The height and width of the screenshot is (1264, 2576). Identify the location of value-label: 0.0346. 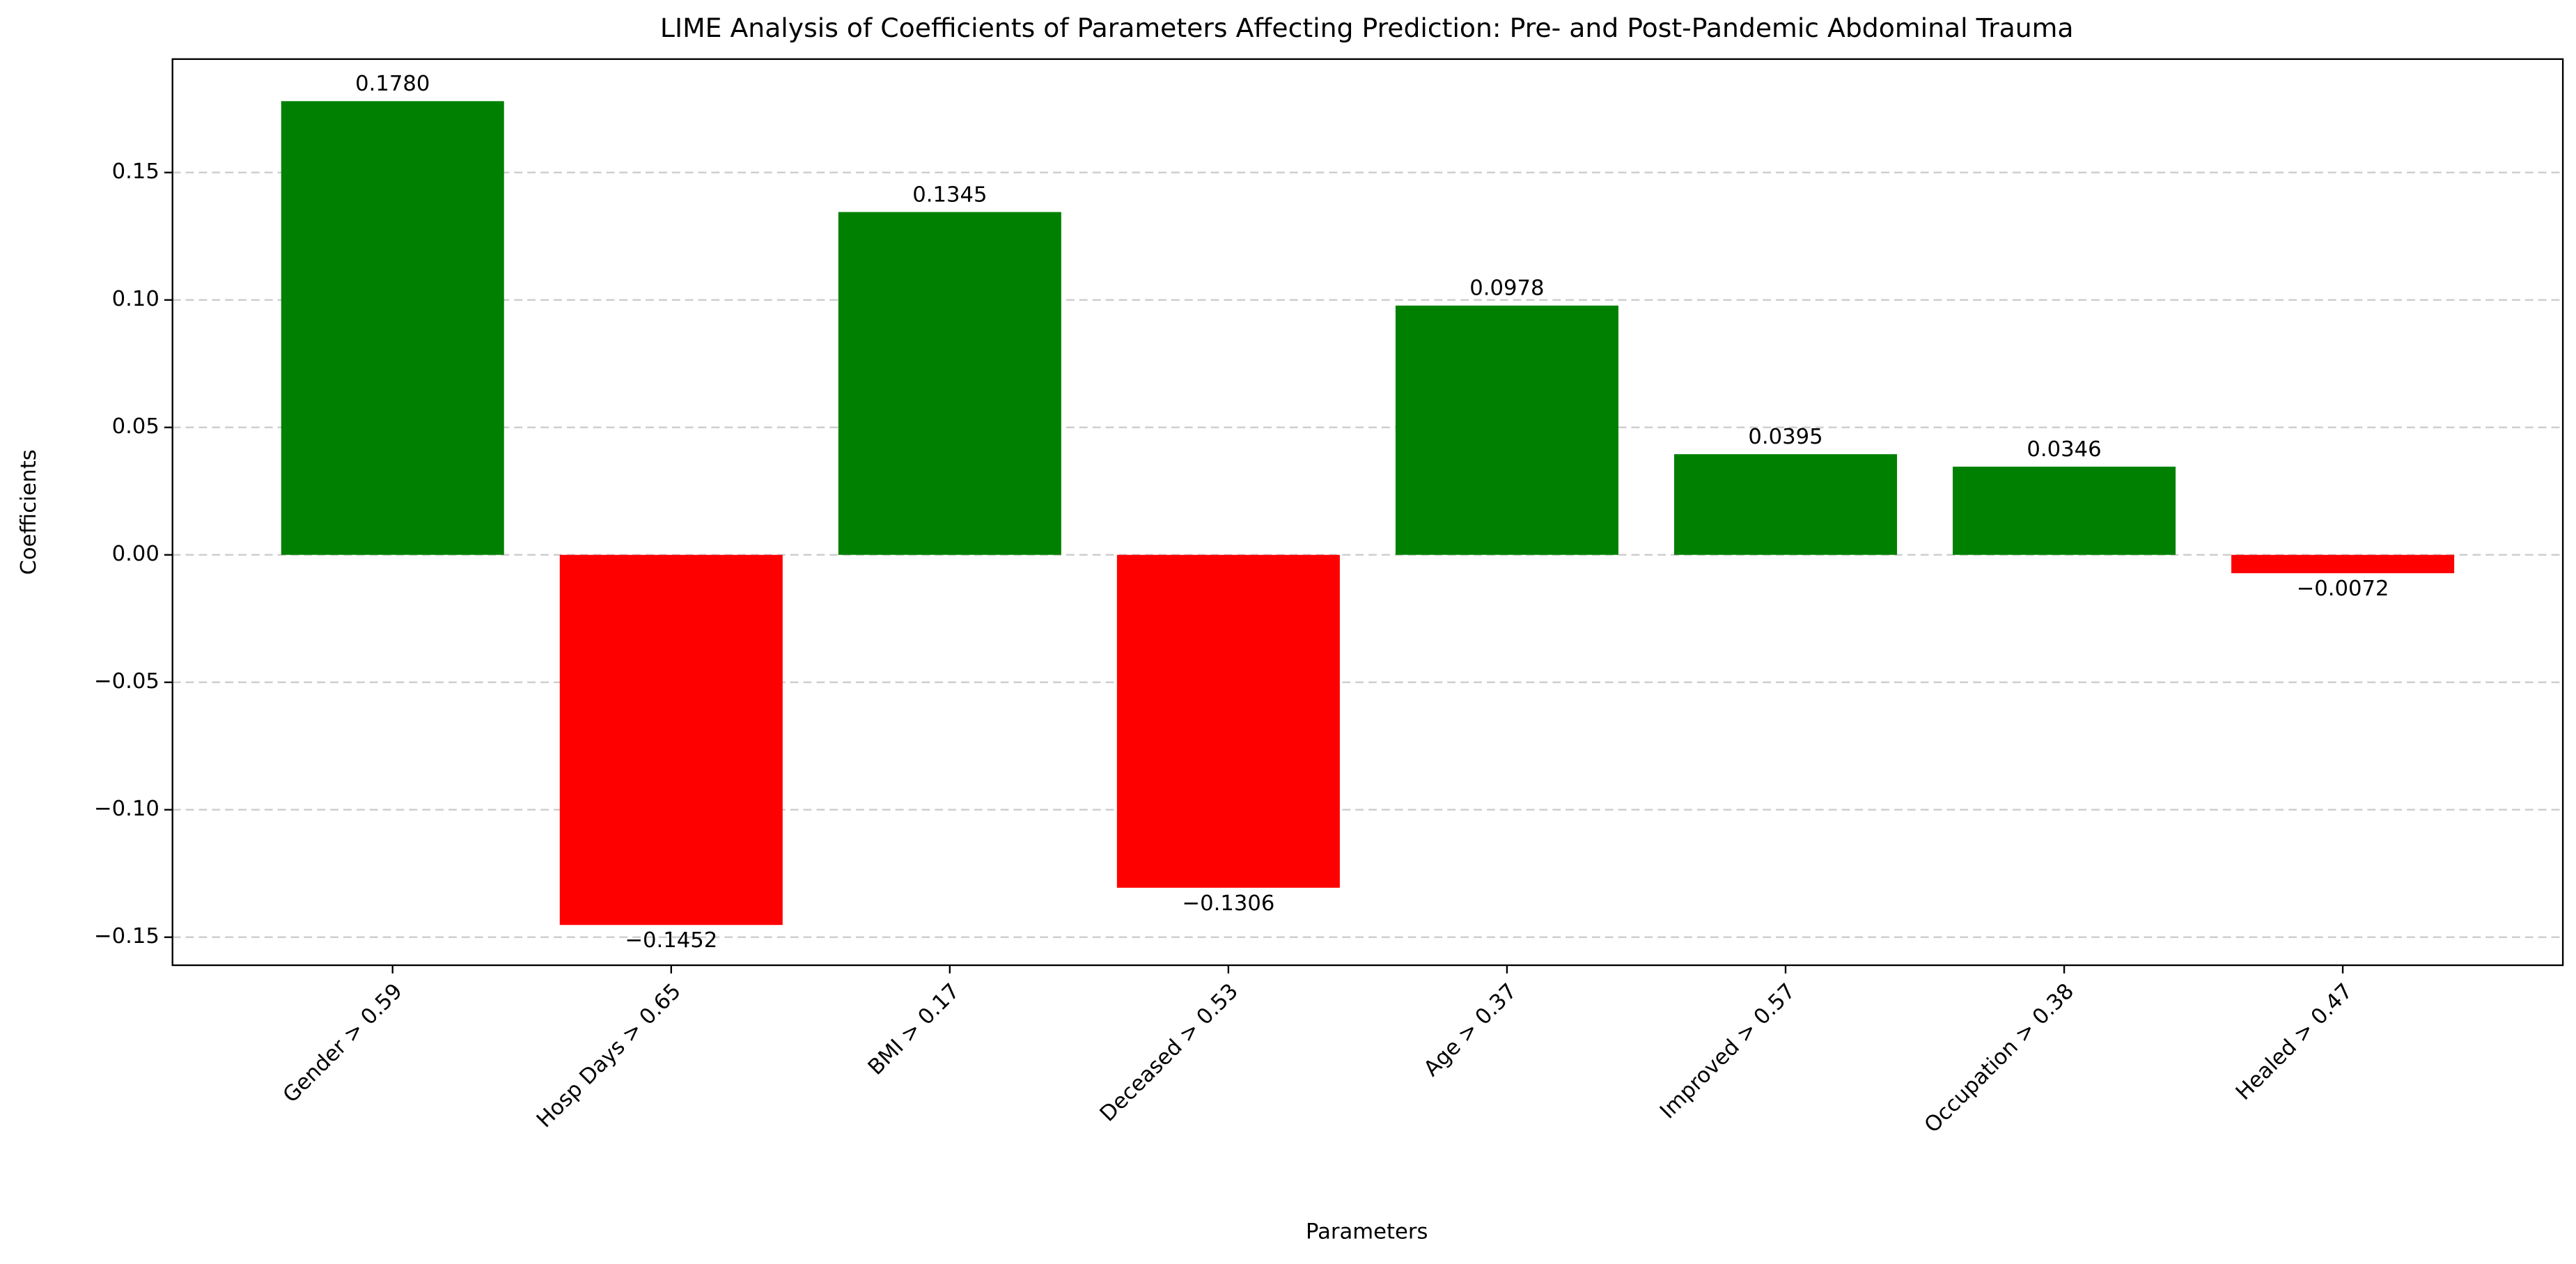
(2064, 449).